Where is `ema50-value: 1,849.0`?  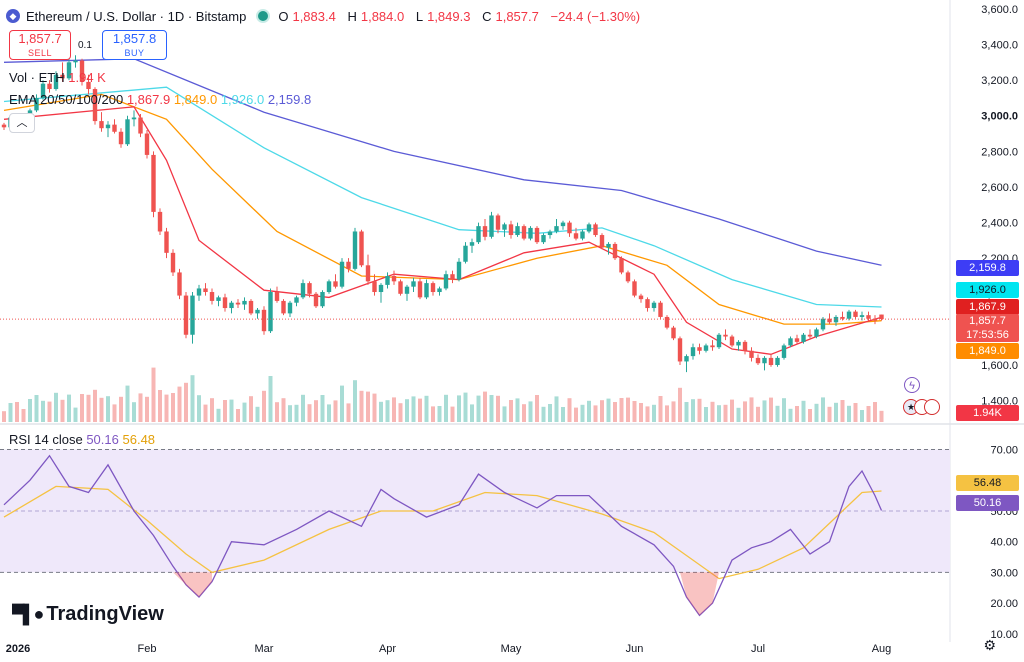
ema50-value: 1,849.0 is located at coordinates (195, 99).